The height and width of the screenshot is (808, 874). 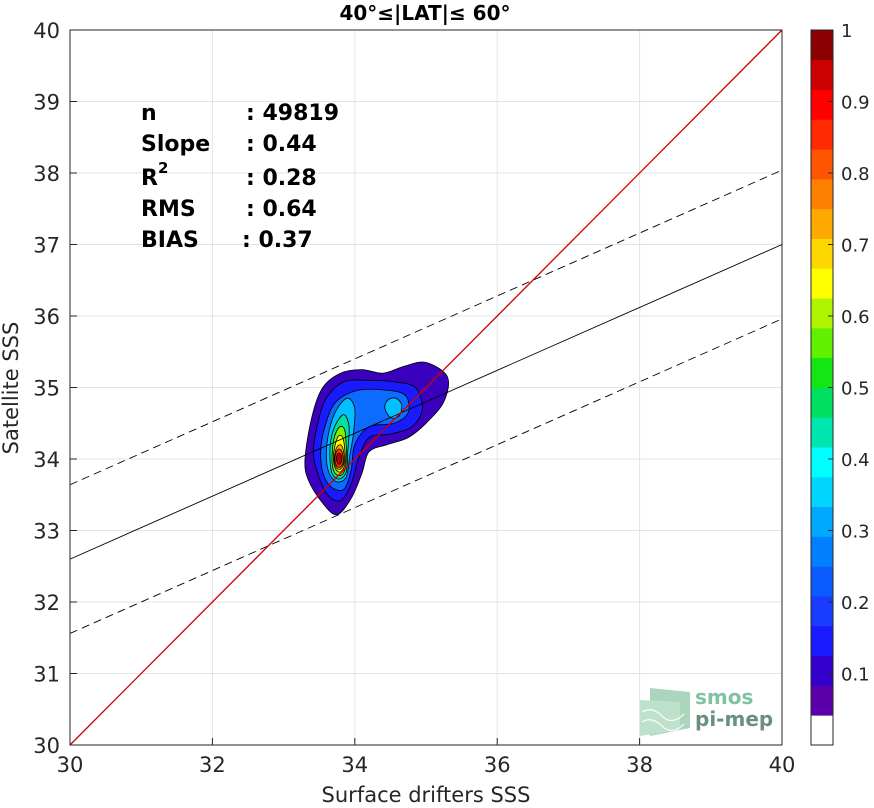 What do you see at coordinates (175, 144) in the screenshot?
I see `stat-label: Slope` at bounding box center [175, 144].